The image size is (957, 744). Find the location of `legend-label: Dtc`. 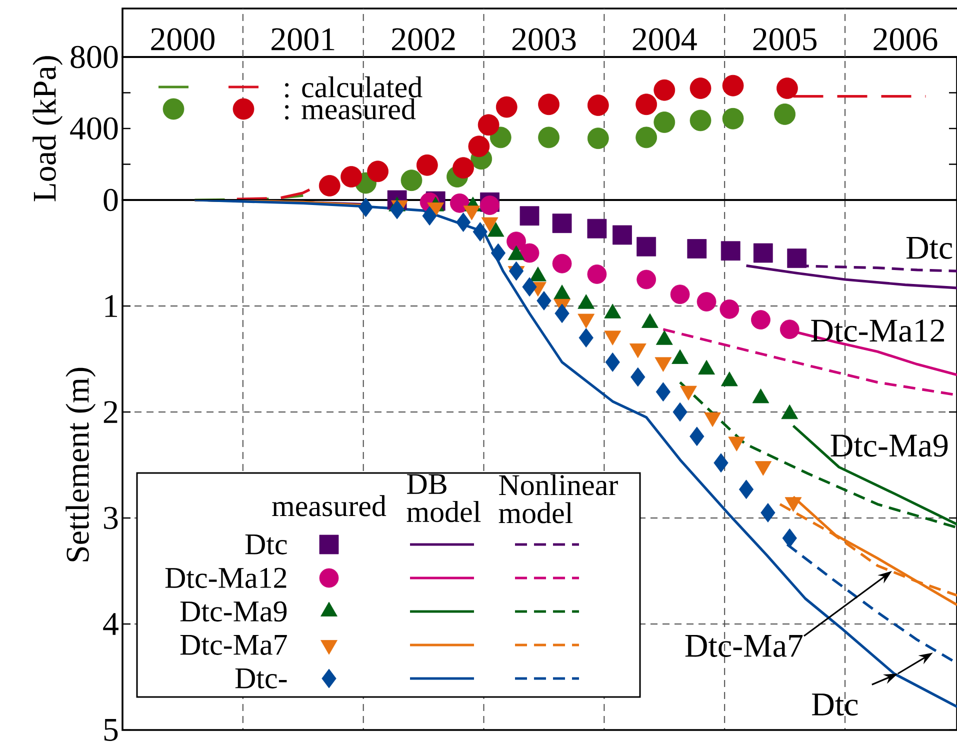

legend-label: Dtc is located at coordinates (266, 544).